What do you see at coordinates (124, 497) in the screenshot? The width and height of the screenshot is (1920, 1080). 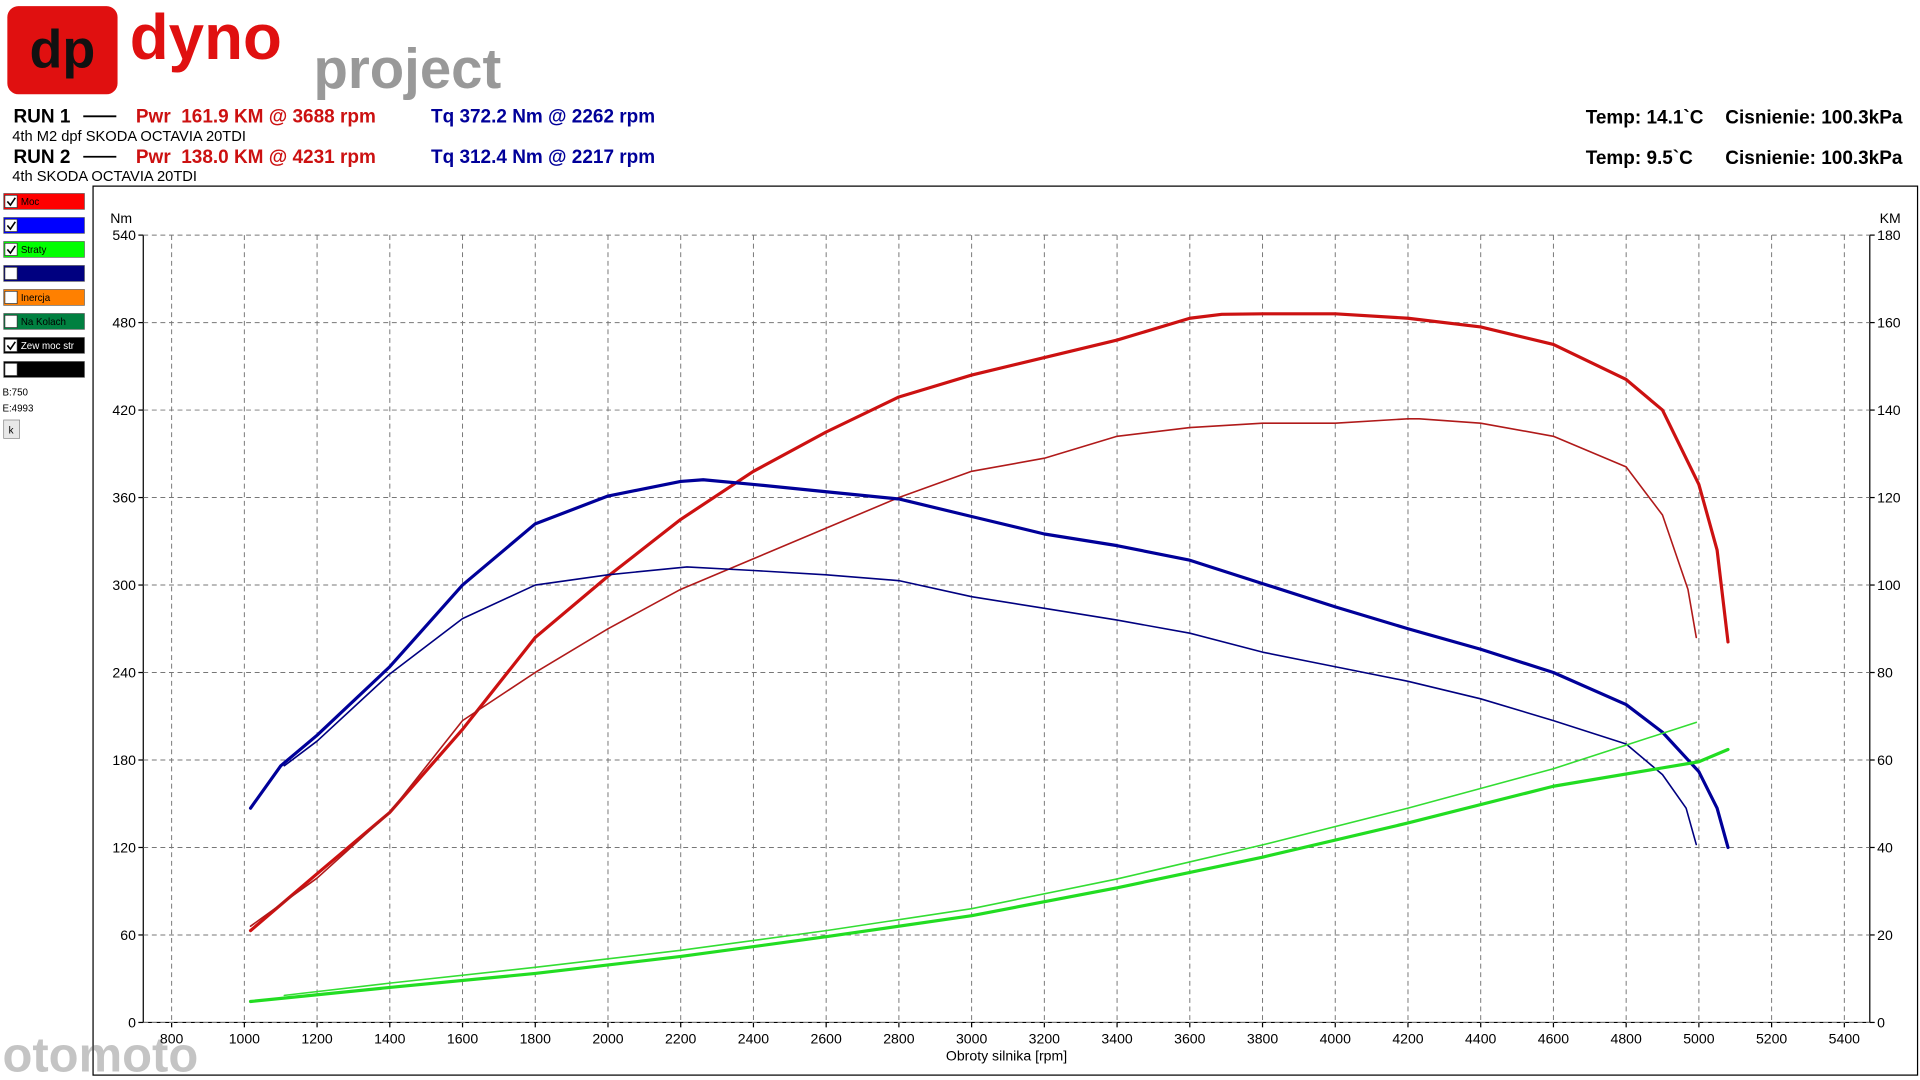 I see `y-tick-label: 360` at bounding box center [124, 497].